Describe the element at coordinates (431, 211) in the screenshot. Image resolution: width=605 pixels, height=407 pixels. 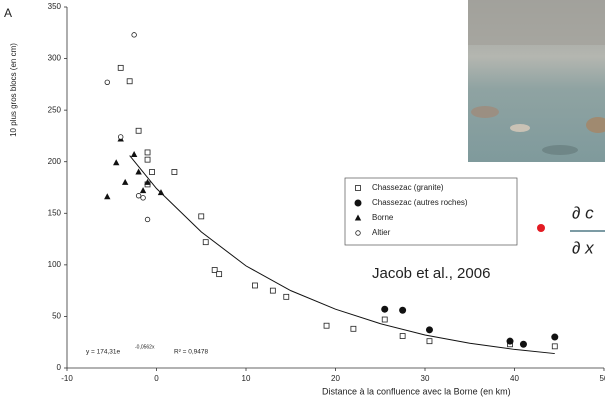
I see `legend` at that location.